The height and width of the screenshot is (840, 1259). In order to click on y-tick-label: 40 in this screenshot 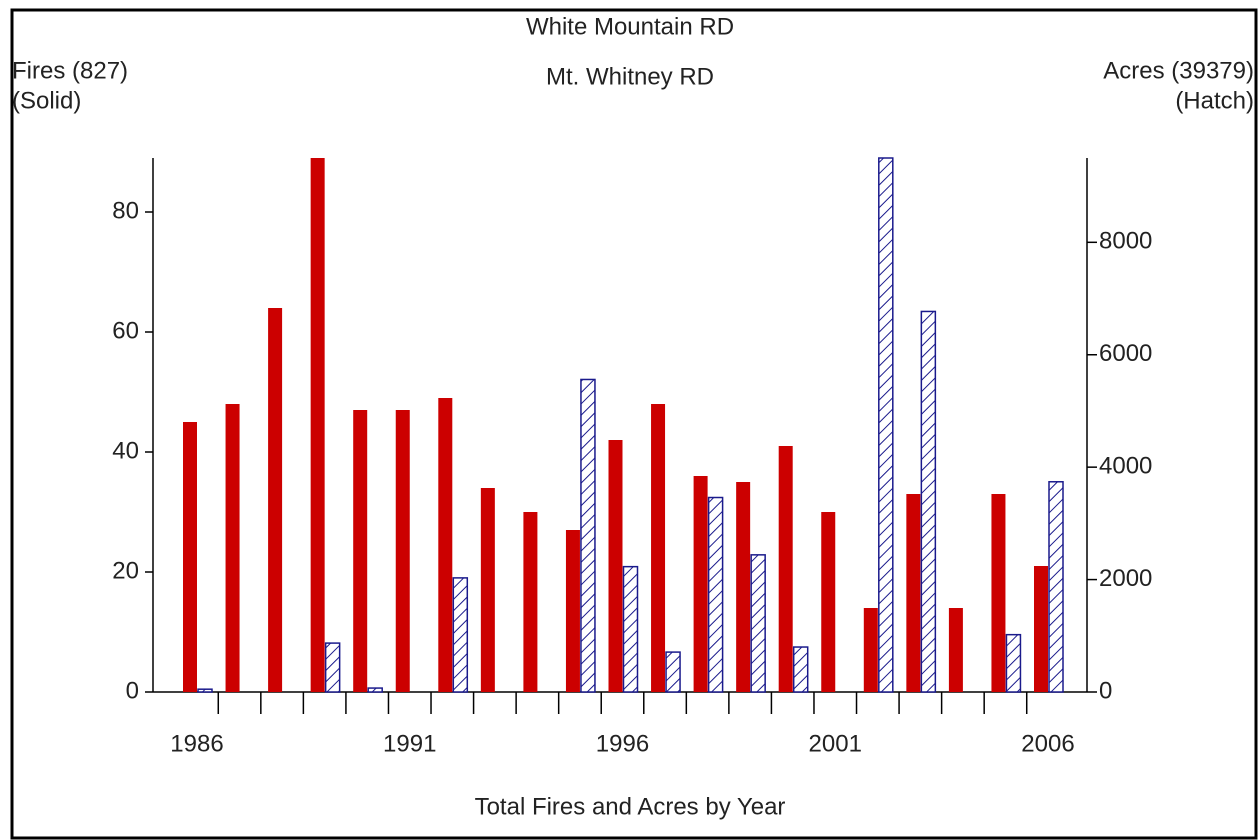, I will do `click(125, 450)`.